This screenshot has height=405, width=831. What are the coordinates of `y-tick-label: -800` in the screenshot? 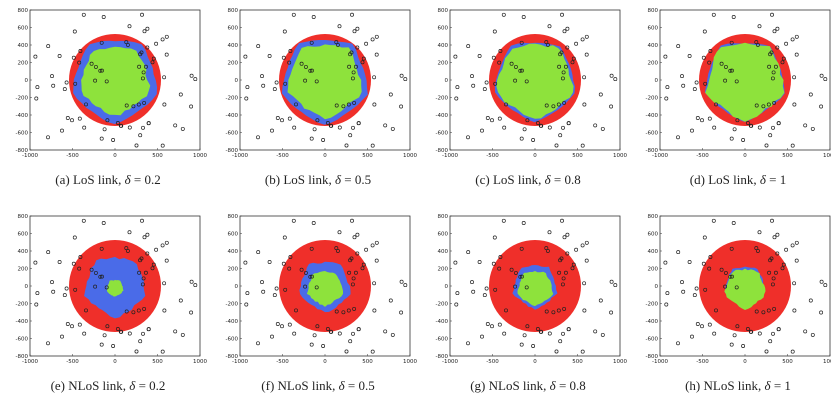 It's located at (22, 357).